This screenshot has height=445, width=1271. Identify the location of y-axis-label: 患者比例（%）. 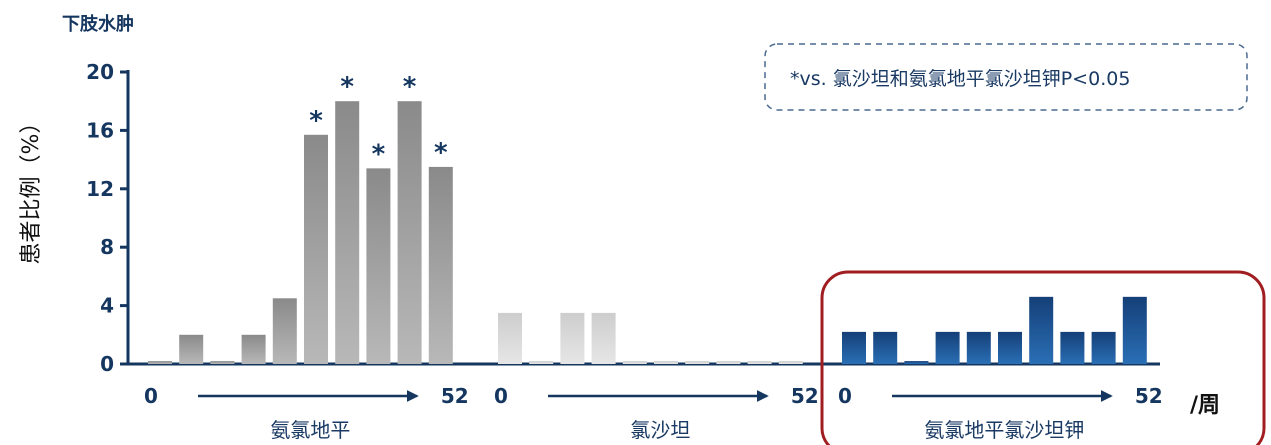
(31, 188).